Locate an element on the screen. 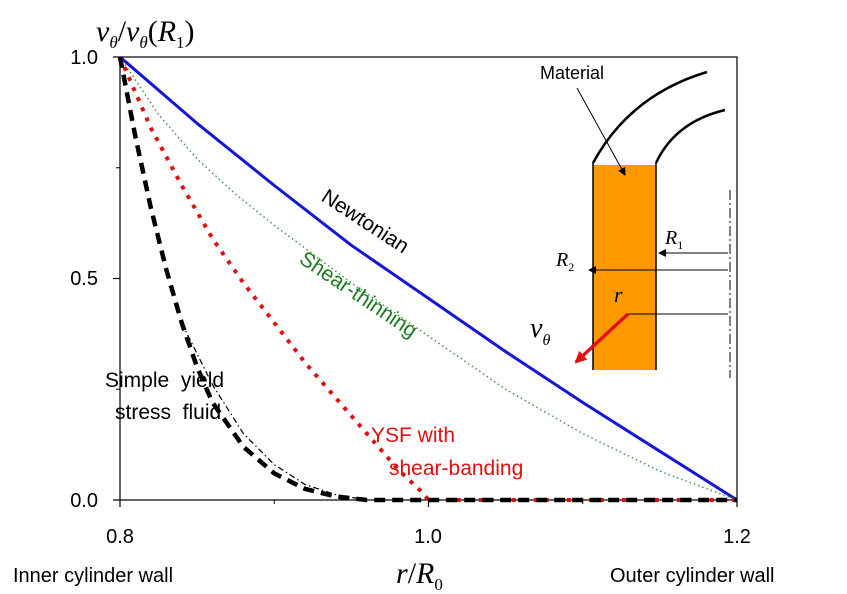 The height and width of the screenshot is (594, 847). inner-wall-label: Inner cylinder wall is located at coordinates (93, 576).